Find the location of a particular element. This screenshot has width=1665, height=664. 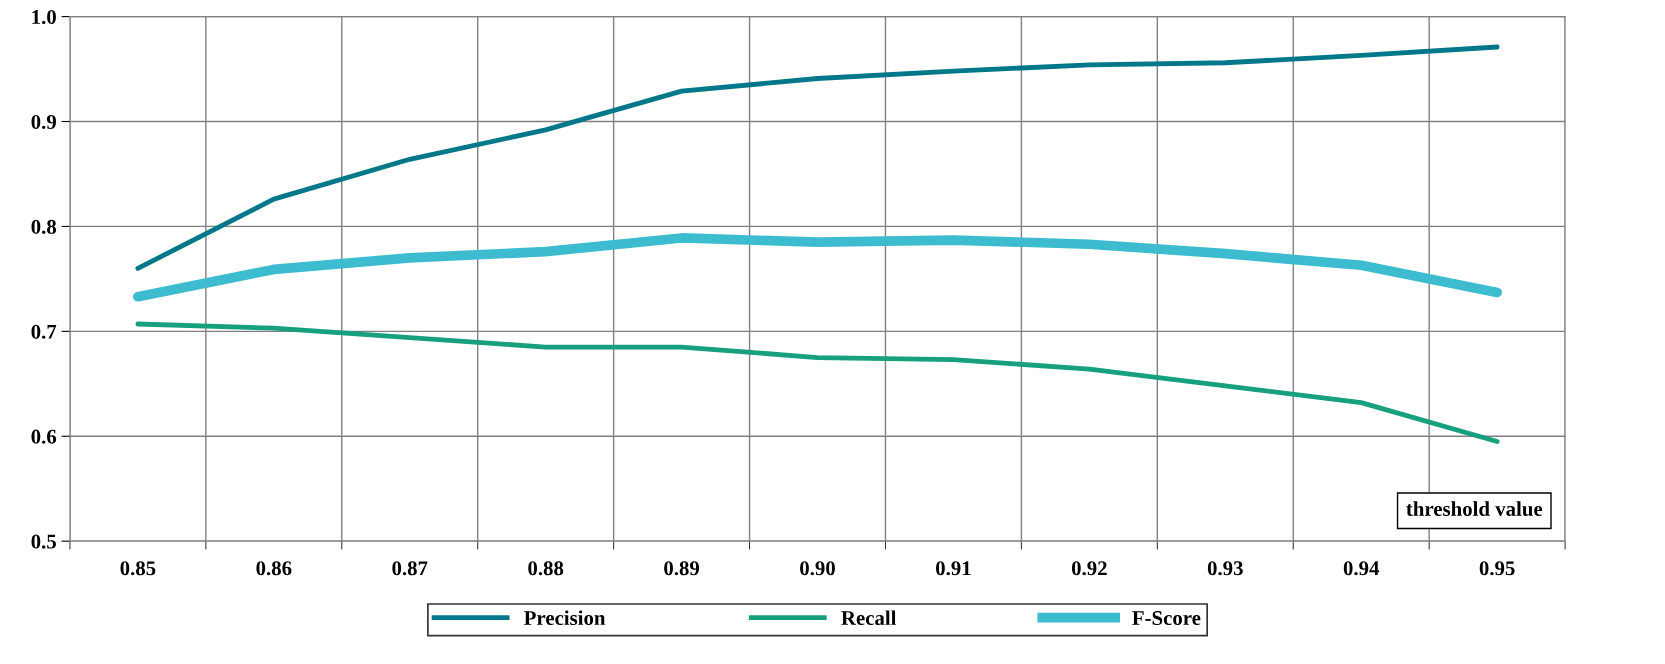

y-tick-label: 0.9 is located at coordinates (43, 122).